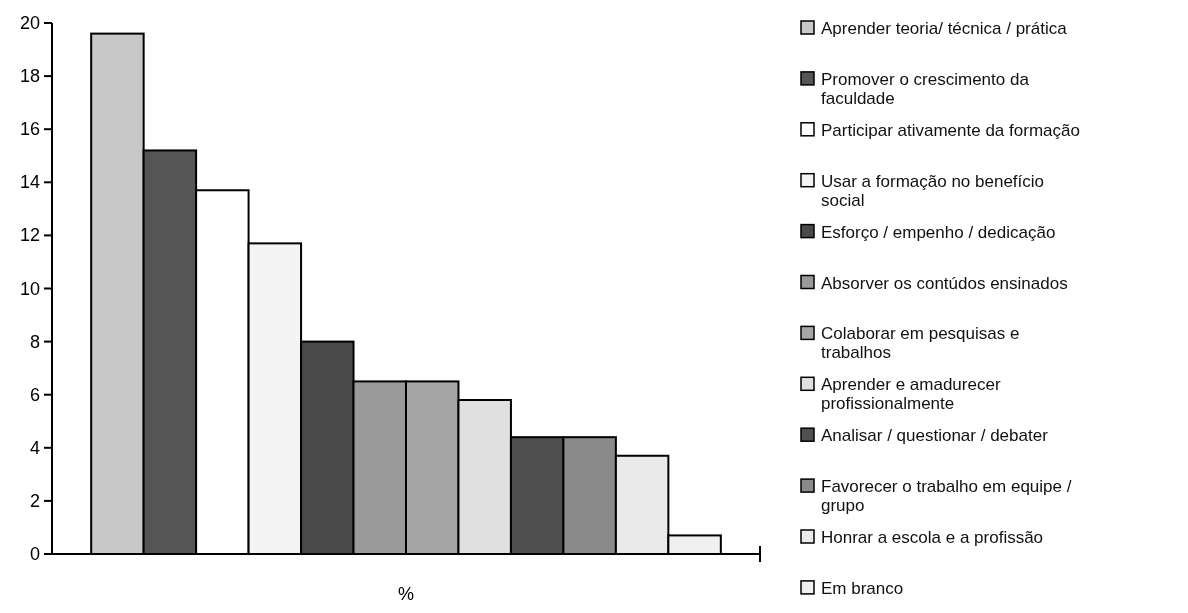 The width and height of the screenshot is (1188, 613). What do you see at coordinates (34, 341) in the screenshot?
I see `y-tick-label: 8` at bounding box center [34, 341].